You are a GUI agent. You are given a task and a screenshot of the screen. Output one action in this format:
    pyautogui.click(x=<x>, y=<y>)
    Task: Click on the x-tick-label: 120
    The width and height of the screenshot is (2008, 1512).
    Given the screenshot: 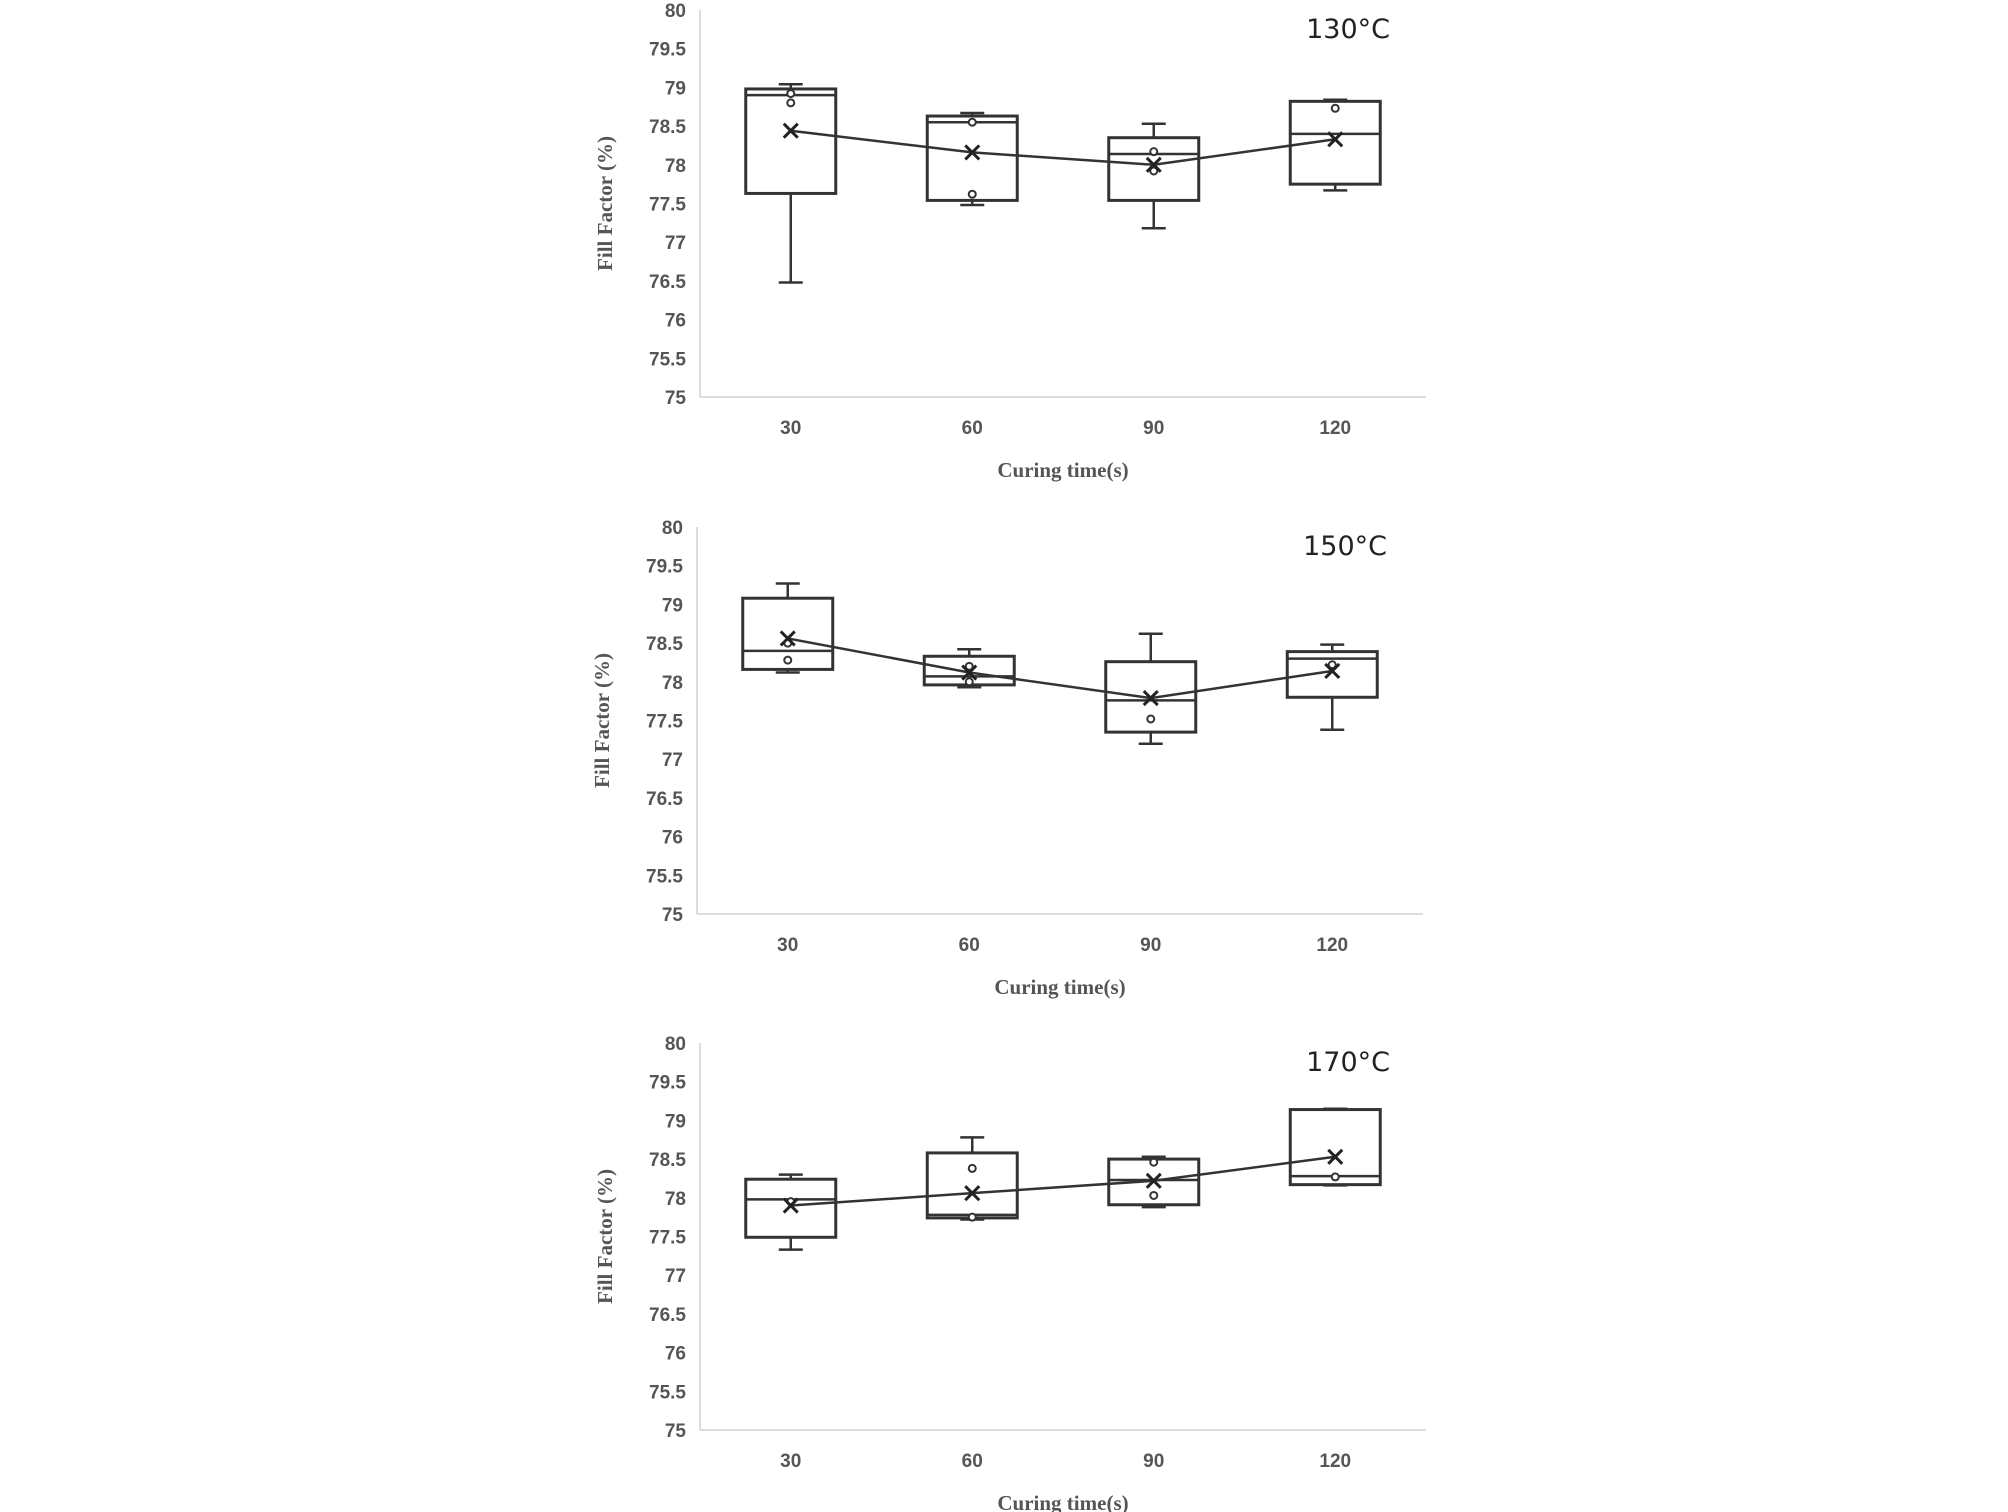 What is the action you would take?
    pyautogui.click(x=1332, y=945)
    